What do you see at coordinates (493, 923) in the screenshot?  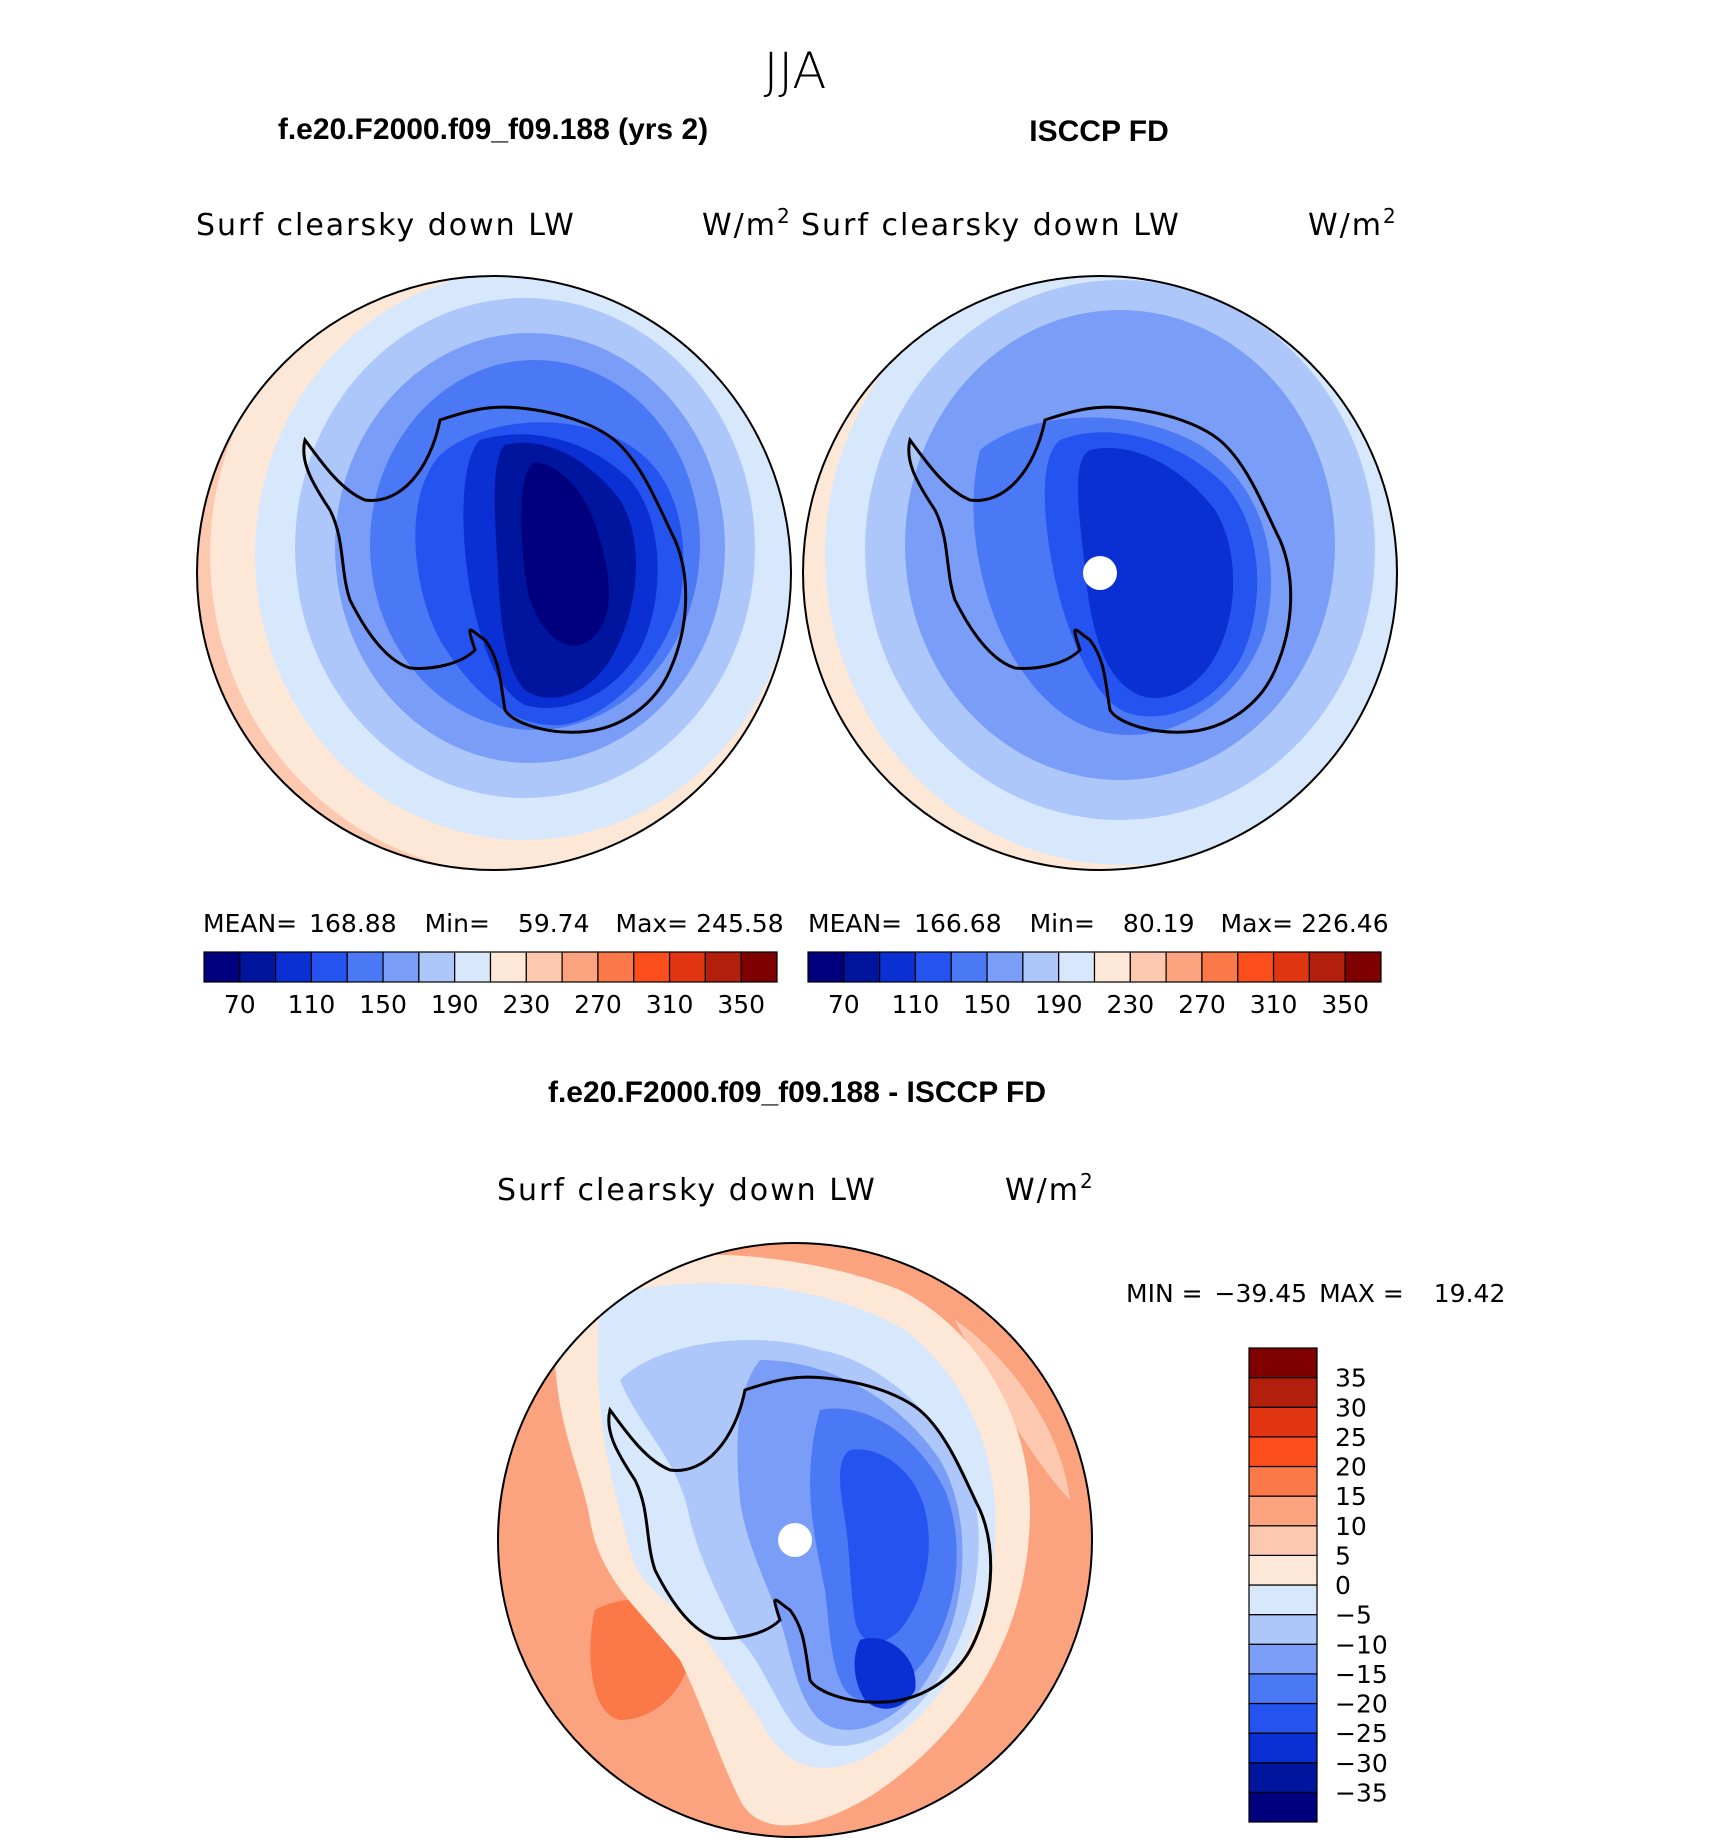 I see `stats-text: MEAN= 168.88 Min= 59.74 Max= 245.58` at bounding box center [493, 923].